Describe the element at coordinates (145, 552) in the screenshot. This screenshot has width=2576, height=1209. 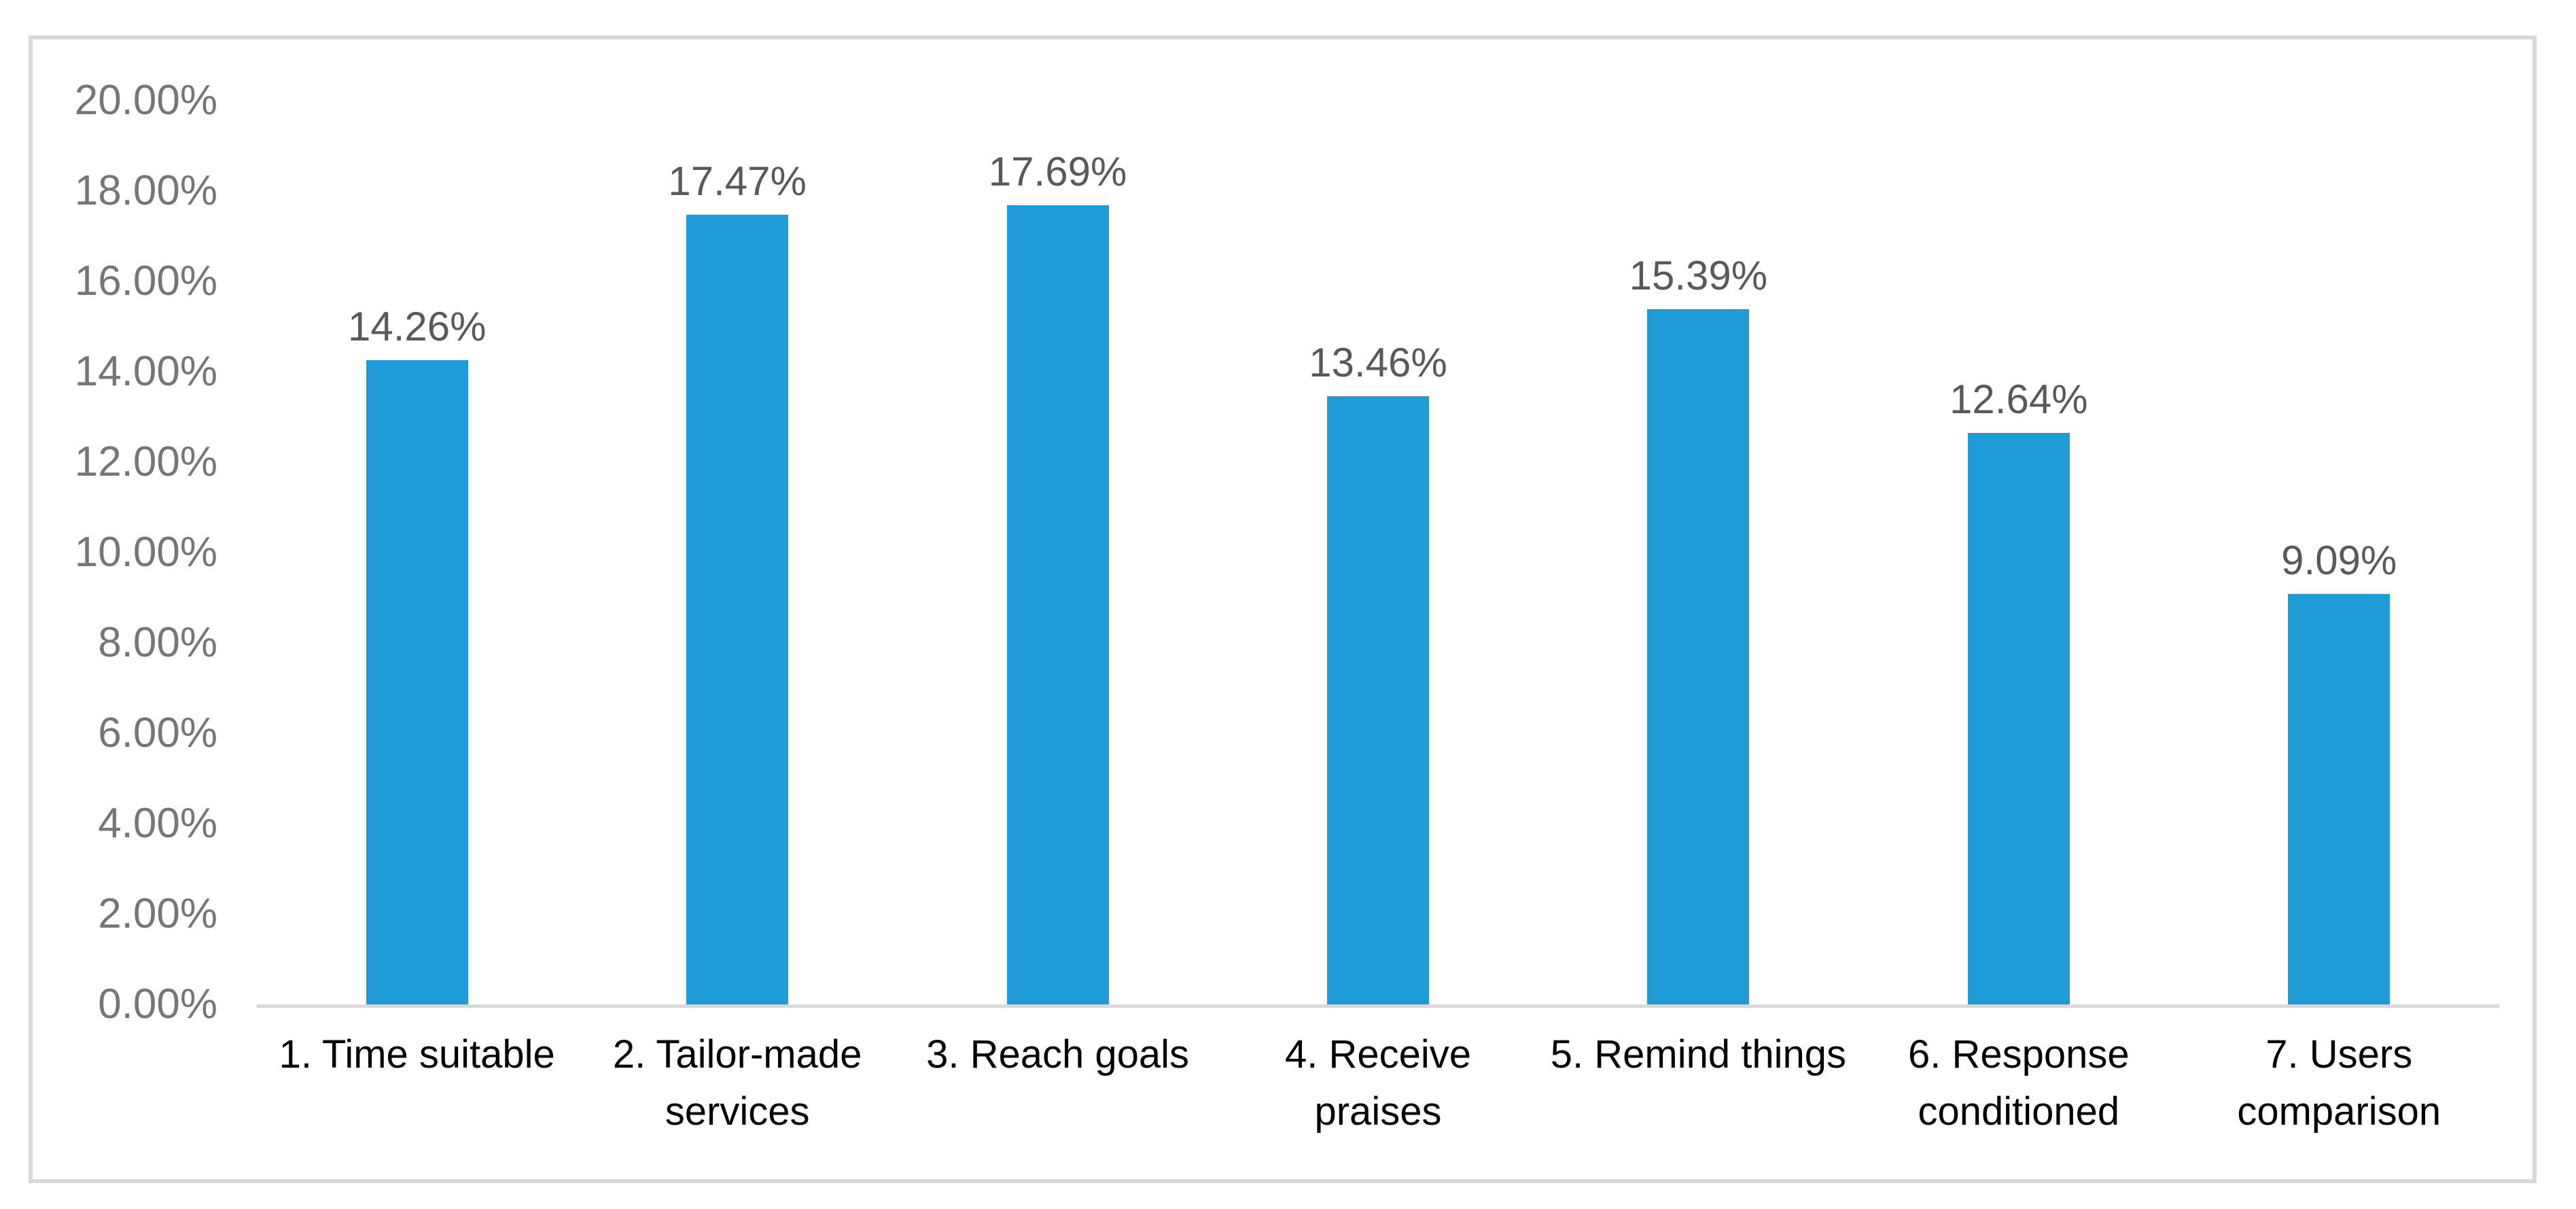
I see `y-tick-label: 10.00%` at that location.